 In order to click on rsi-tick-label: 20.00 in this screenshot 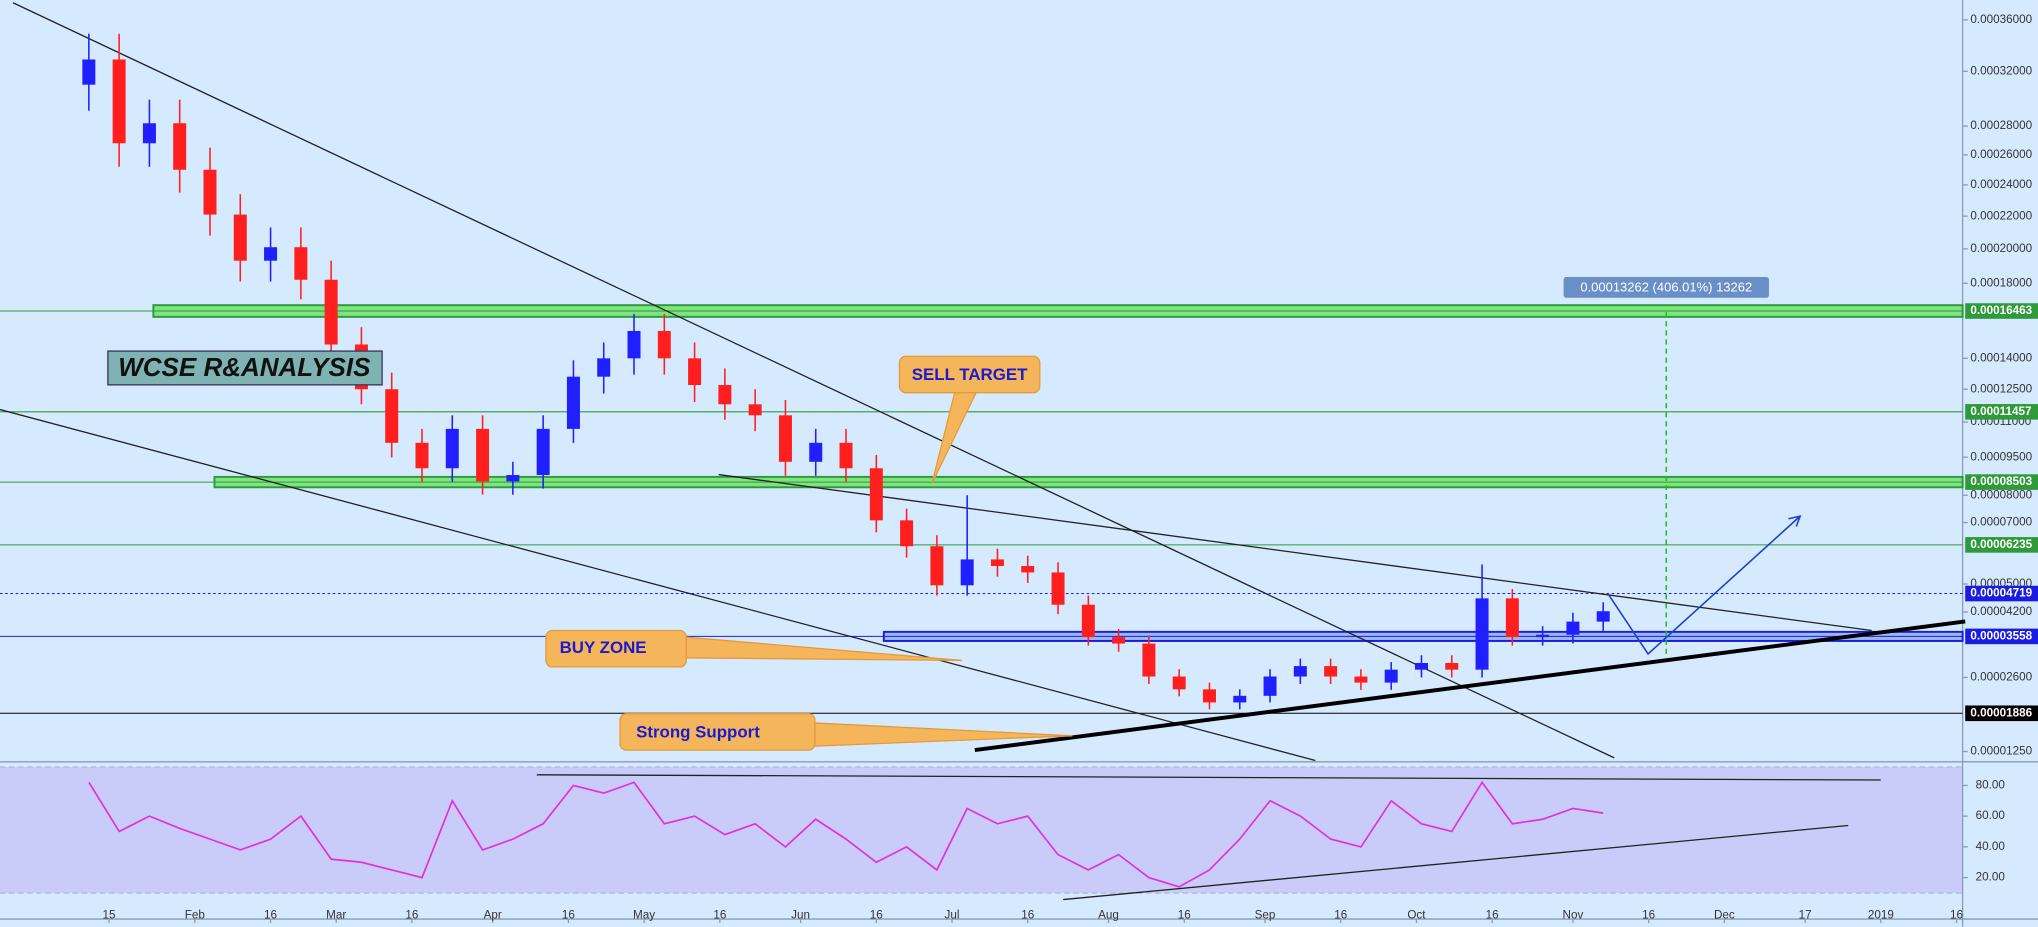, I will do `click(1991, 877)`.